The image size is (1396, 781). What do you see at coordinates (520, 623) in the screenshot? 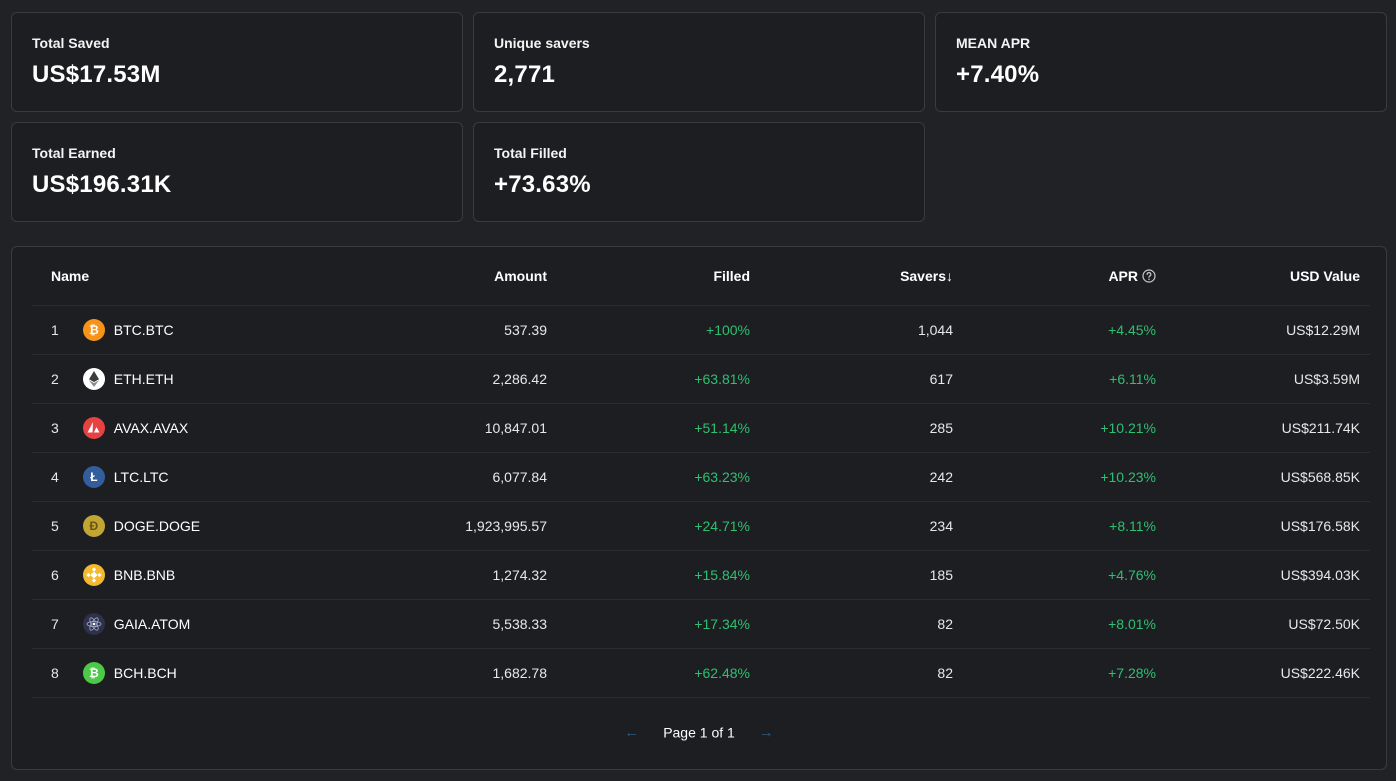
I see `amount-cell: 5,538.33` at bounding box center [520, 623].